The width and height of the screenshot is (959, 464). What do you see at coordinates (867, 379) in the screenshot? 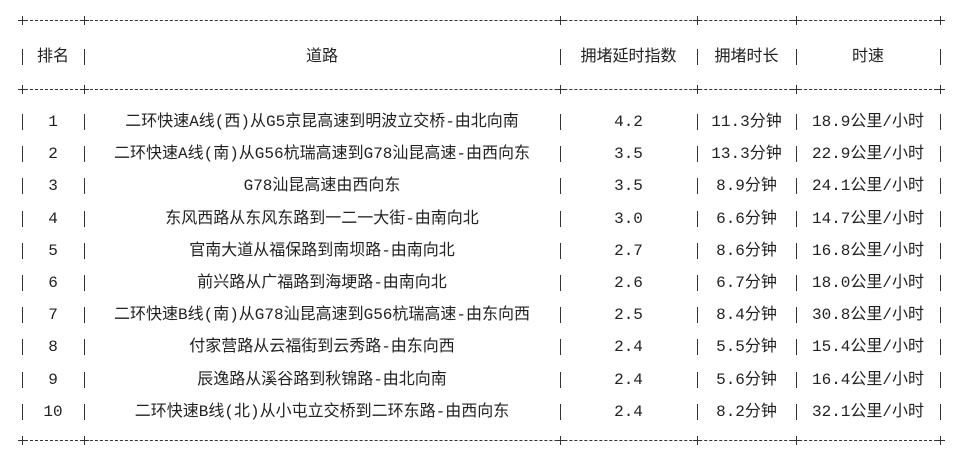
I see `speed-cell: 16.4公里/小时` at bounding box center [867, 379].